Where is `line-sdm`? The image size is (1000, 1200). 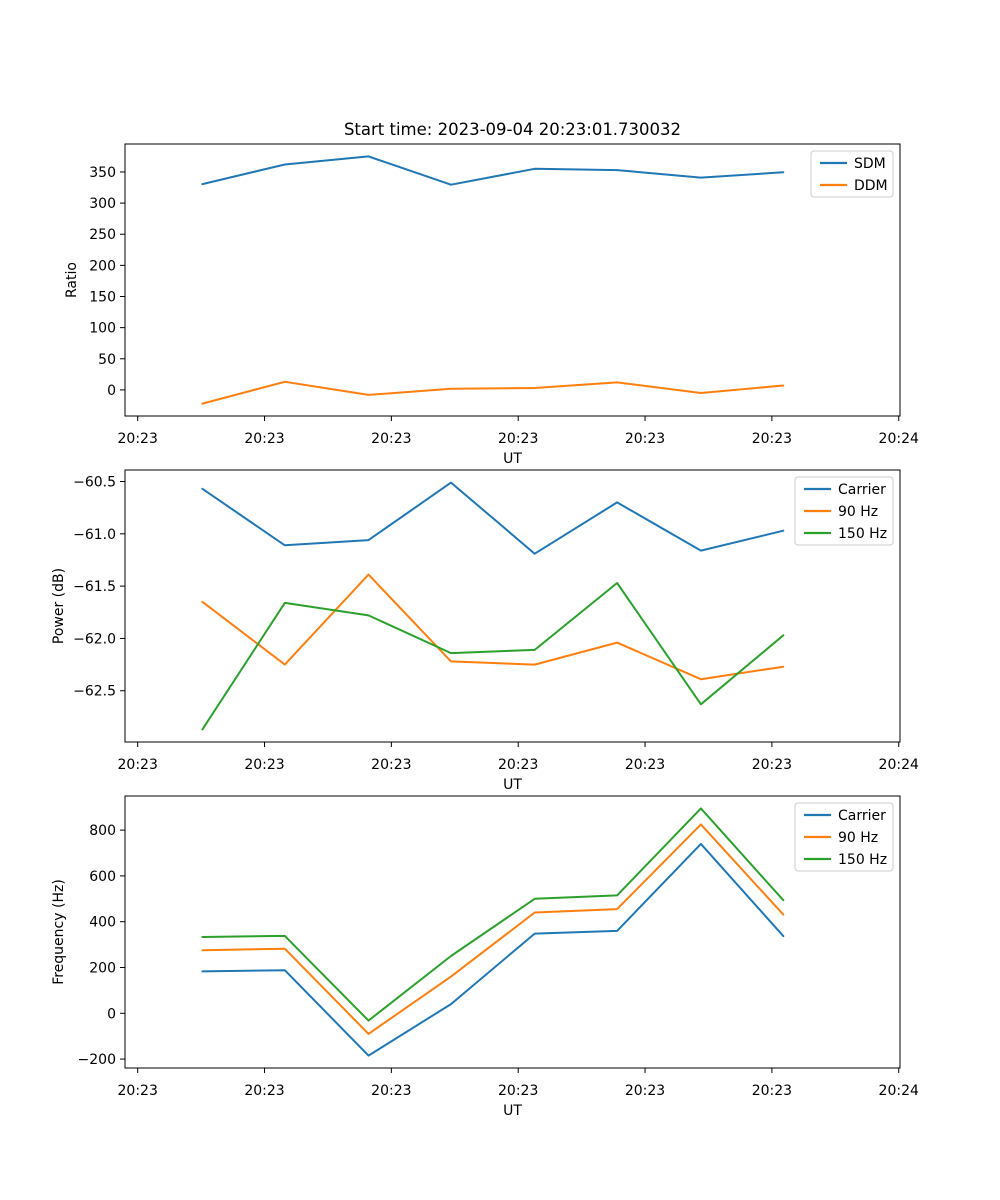
line-sdm is located at coordinates (493, 170).